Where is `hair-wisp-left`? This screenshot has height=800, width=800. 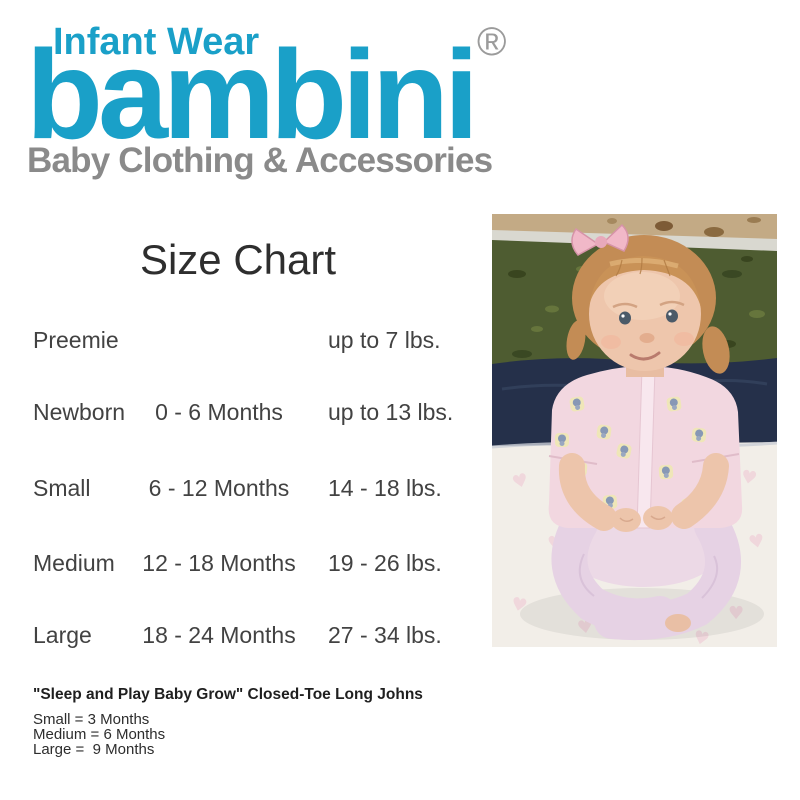 hair-wisp-left is located at coordinates (576, 340).